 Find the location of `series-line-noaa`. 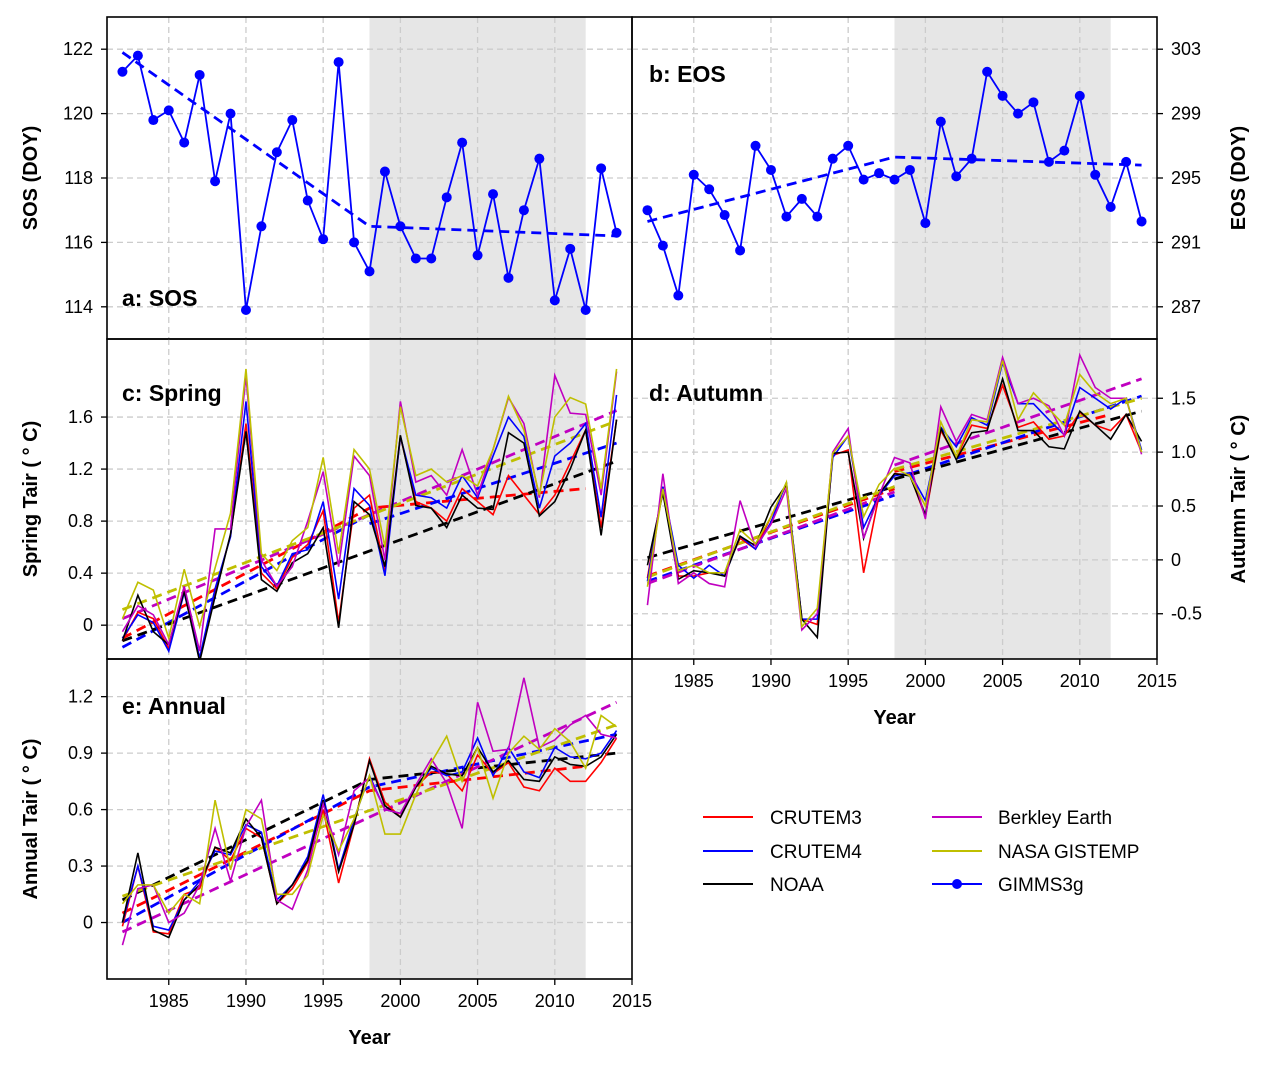

series-line-noaa is located at coordinates (894, 508).